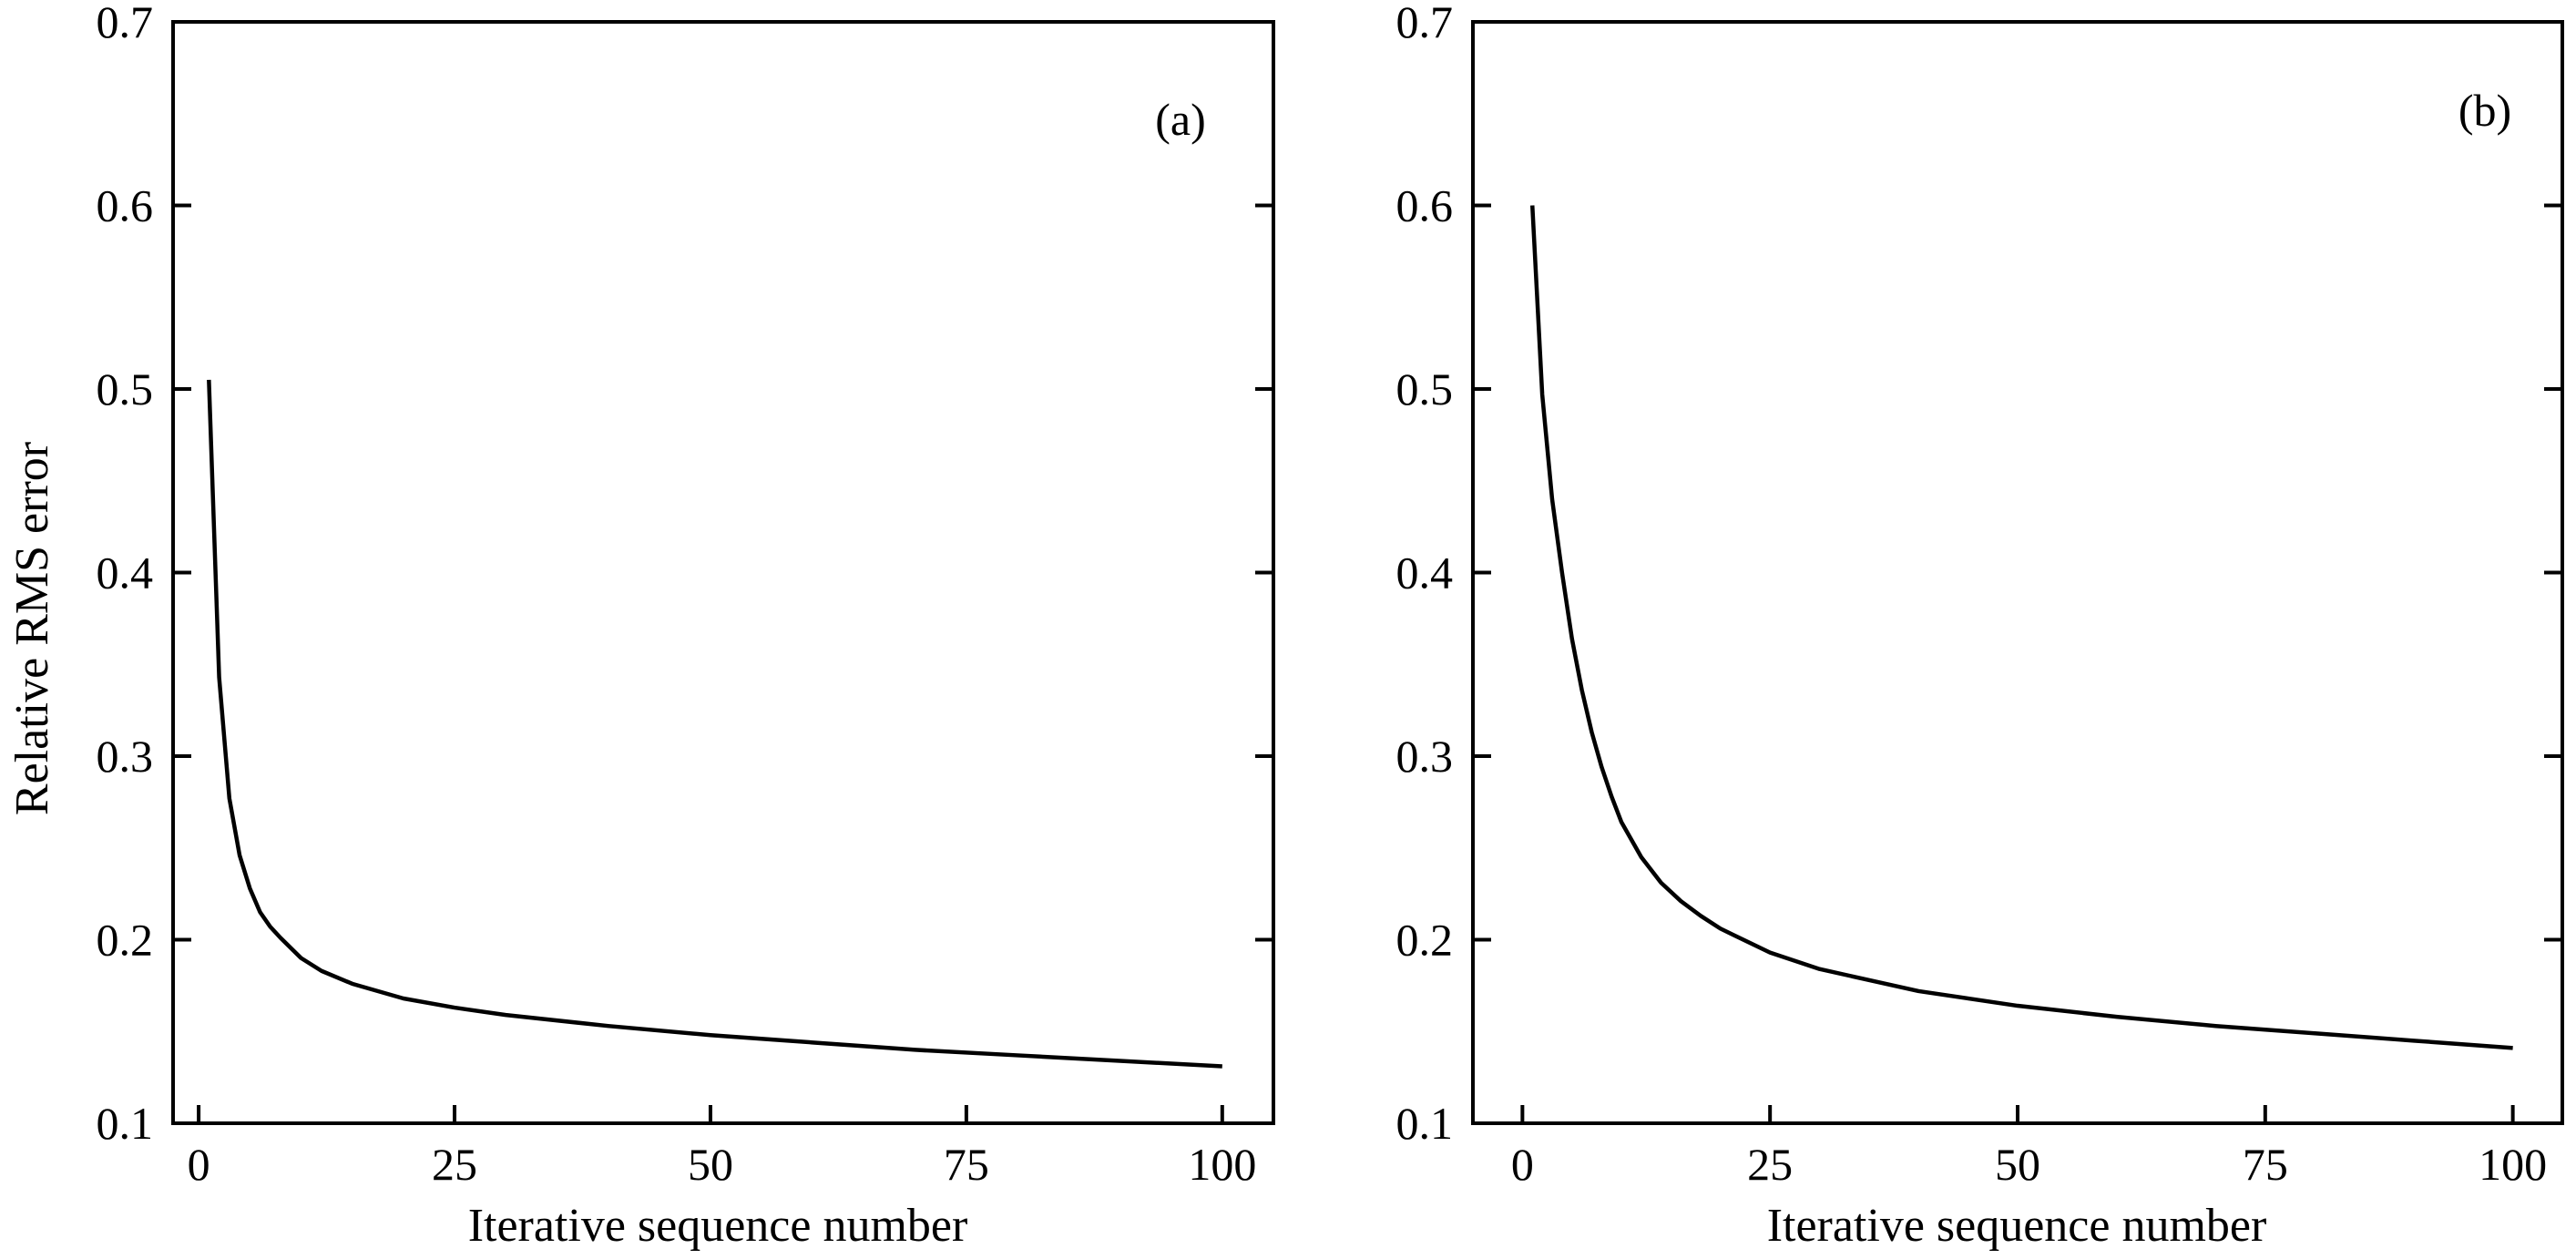  I want to click on y-axis-title: Relative RMS error, so click(32, 628).